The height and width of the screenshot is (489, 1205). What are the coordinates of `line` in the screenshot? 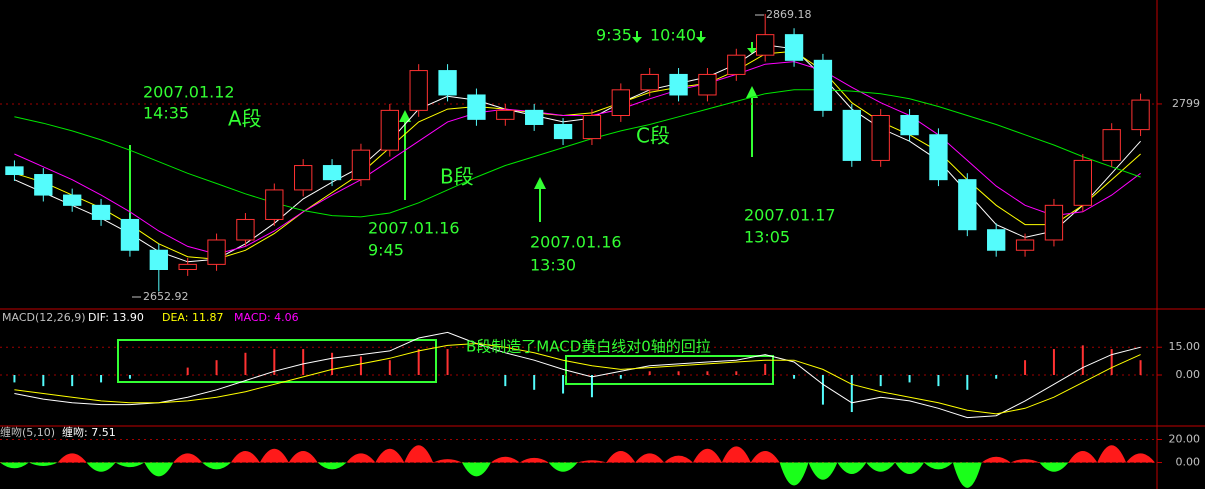 It's located at (577, 378).